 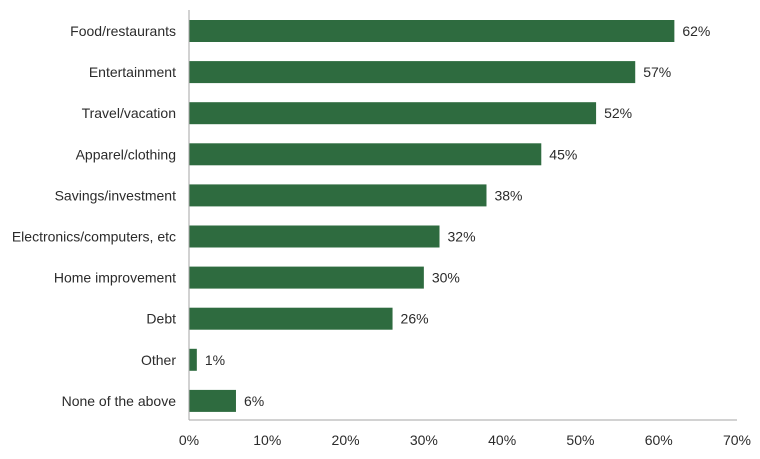 I want to click on value-label: 45%, so click(x=563, y=154).